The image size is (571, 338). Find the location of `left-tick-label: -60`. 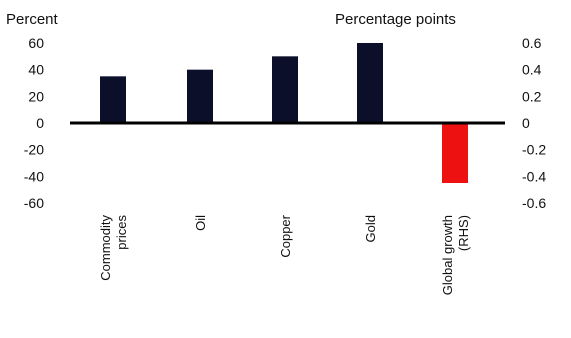

left-tick-label: -60 is located at coordinates (34, 203).